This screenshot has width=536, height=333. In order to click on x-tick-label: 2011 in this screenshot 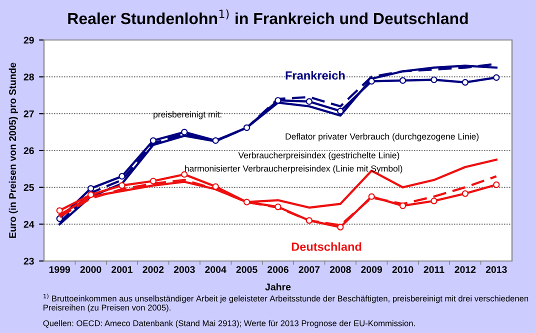, I will do `click(434, 269)`.